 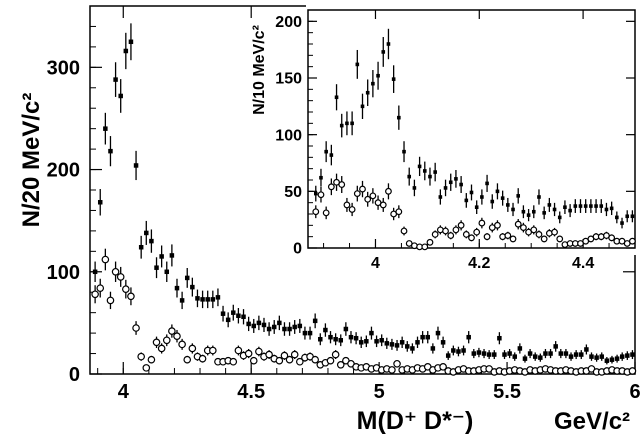 What do you see at coordinates (415, 421) in the screenshot?
I see `main-xlabel: M(D⁺ D*⁻)` at bounding box center [415, 421].